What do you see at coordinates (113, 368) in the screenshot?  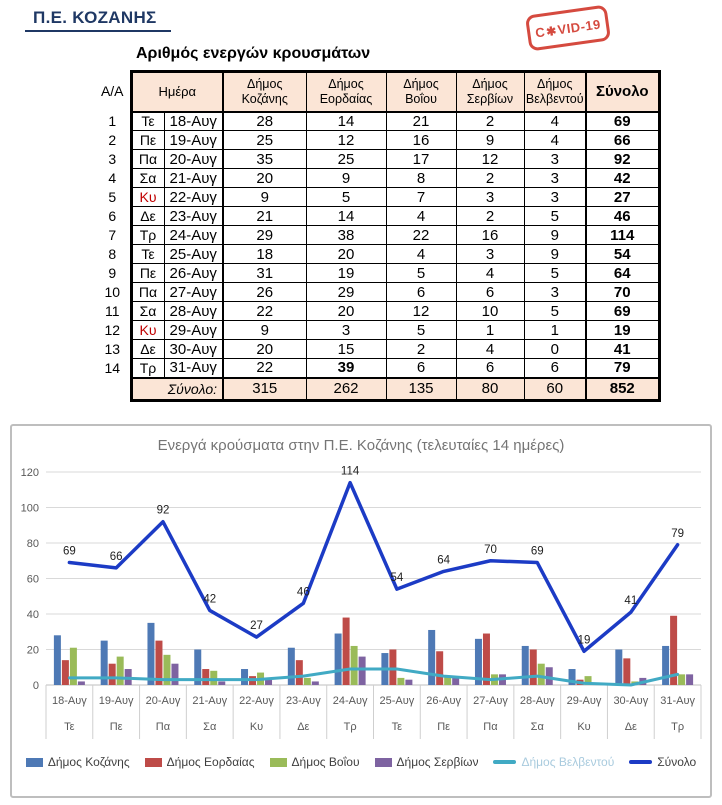 I see `row-index-cell: 14` at bounding box center [113, 368].